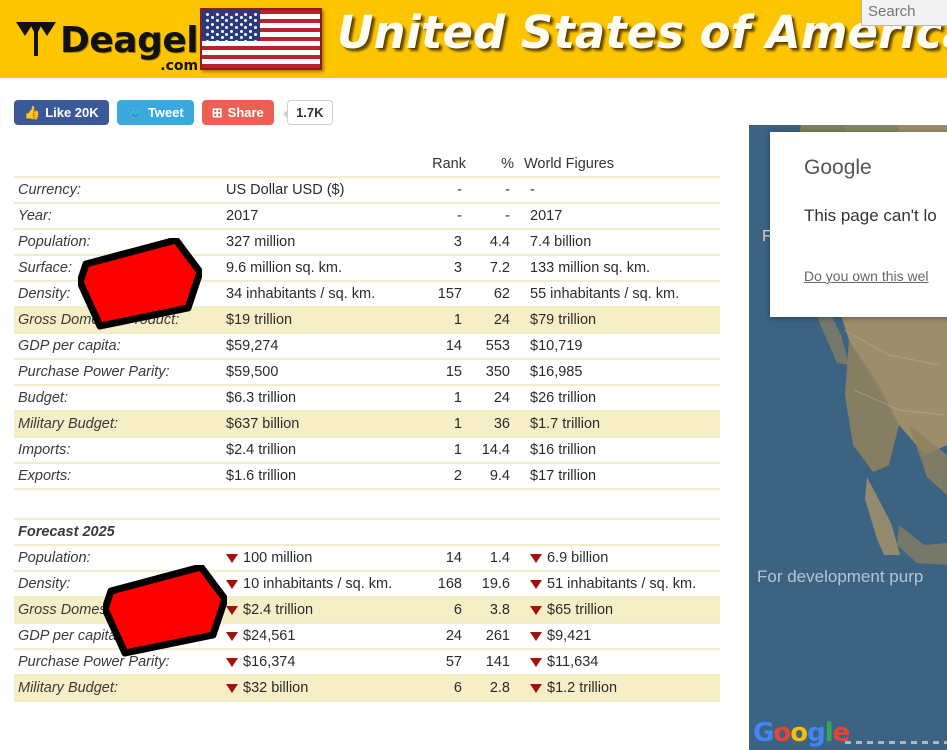  What do you see at coordinates (496, 424) in the screenshot?
I see `row-percent: 36` at bounding box center [496, 424].